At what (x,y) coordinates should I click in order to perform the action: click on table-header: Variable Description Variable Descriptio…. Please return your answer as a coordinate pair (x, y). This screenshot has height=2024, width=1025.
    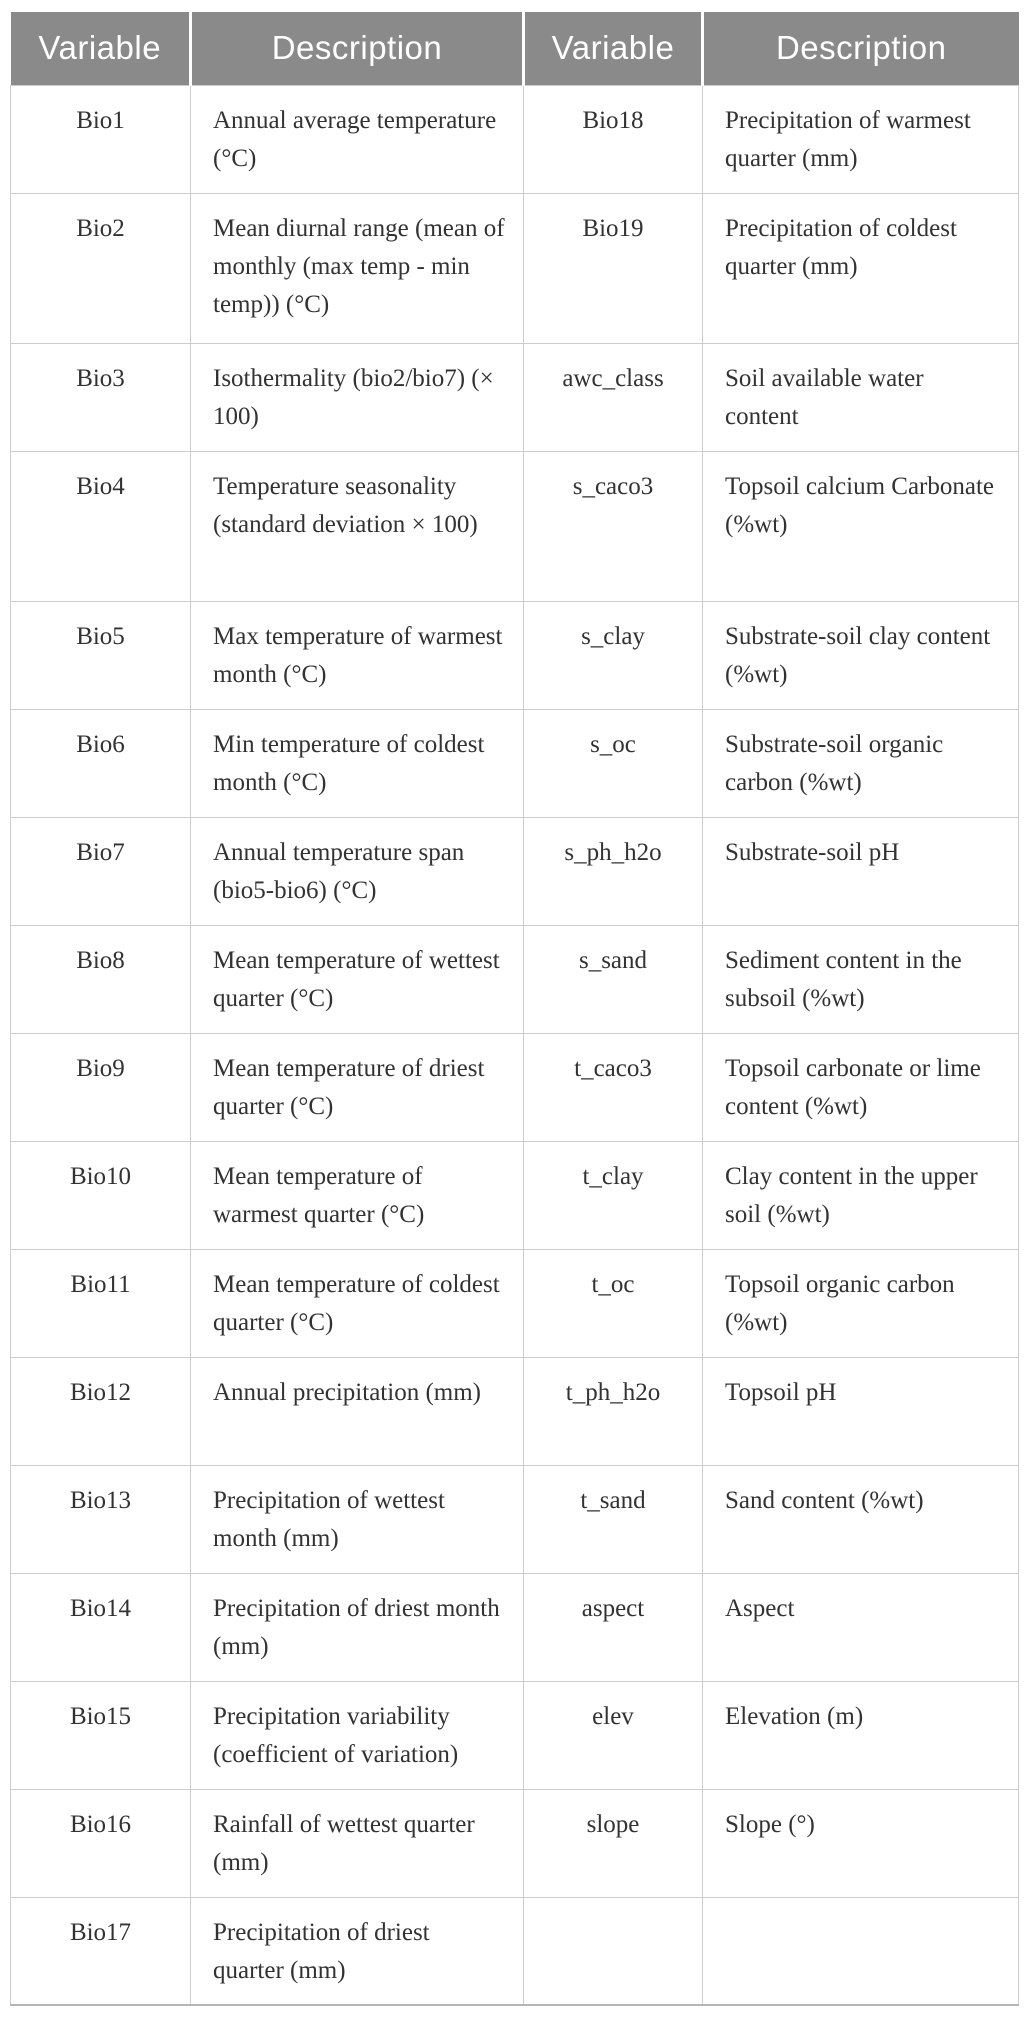
    Looking at the image, I should click on (514, 48).